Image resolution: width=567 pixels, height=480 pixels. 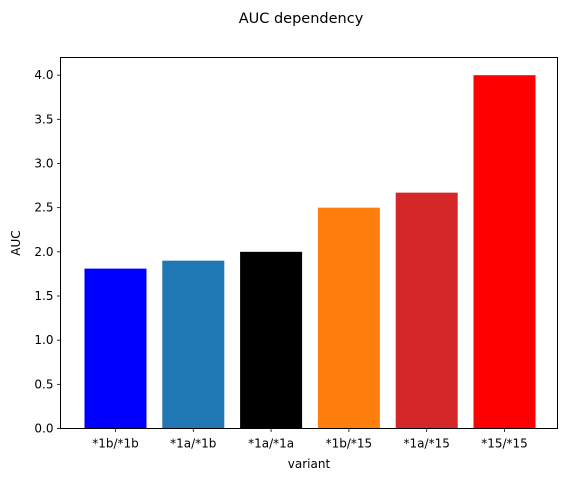 What do you see at coordinates (43, 429) in the screenshot?
I see `y-tick-label-0: 0.0` at bounding box center [43, 429].